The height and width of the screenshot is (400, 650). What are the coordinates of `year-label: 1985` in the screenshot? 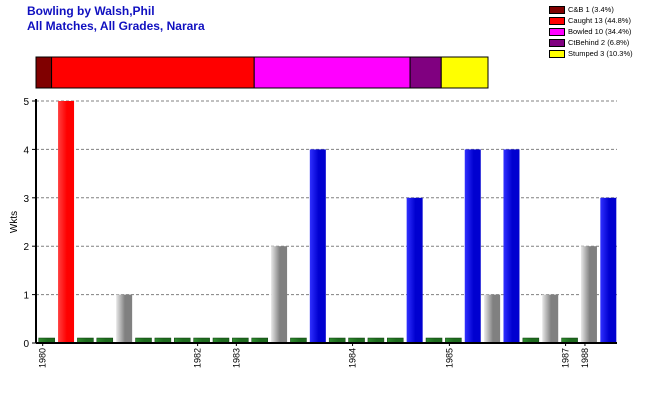 It's located at (449, 358).